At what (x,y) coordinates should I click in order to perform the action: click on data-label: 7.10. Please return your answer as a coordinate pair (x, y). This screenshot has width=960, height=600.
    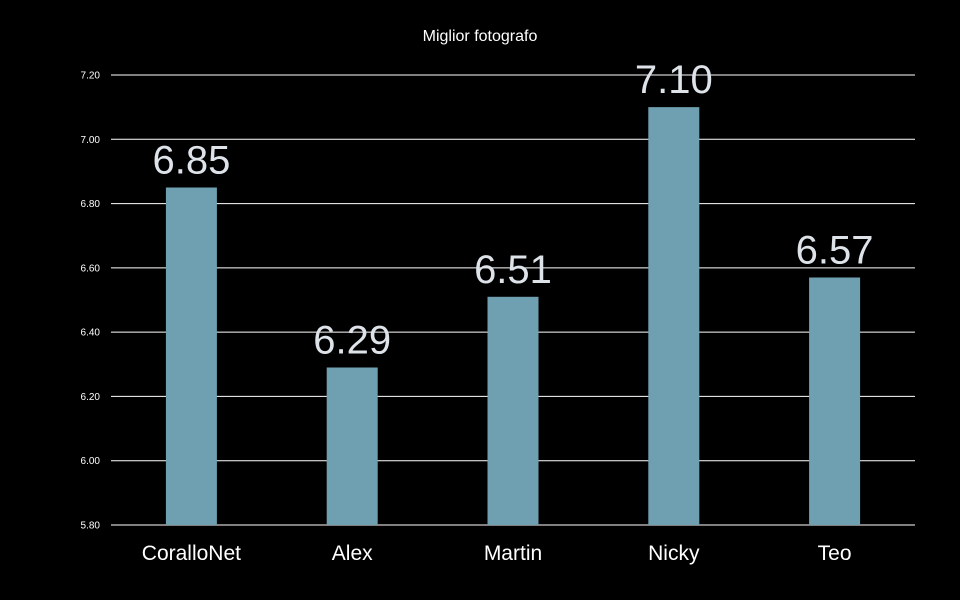
    Looking at the image, I should click on (674, 80).